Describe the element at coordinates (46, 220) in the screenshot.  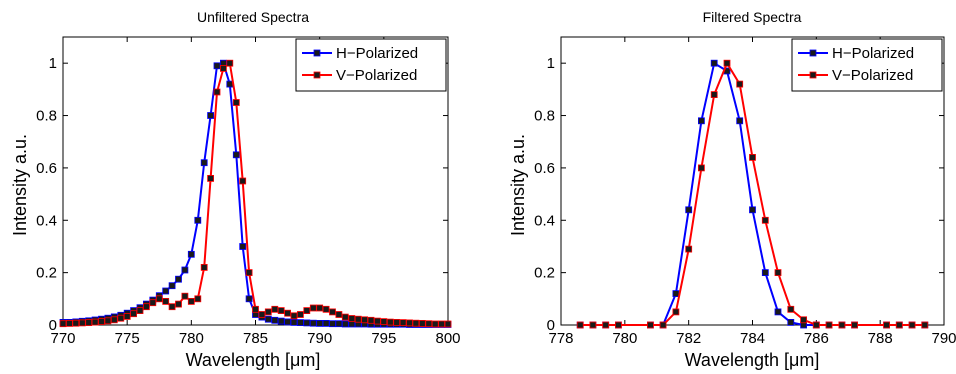
I see `y-tick-label: 0.4` at that location.